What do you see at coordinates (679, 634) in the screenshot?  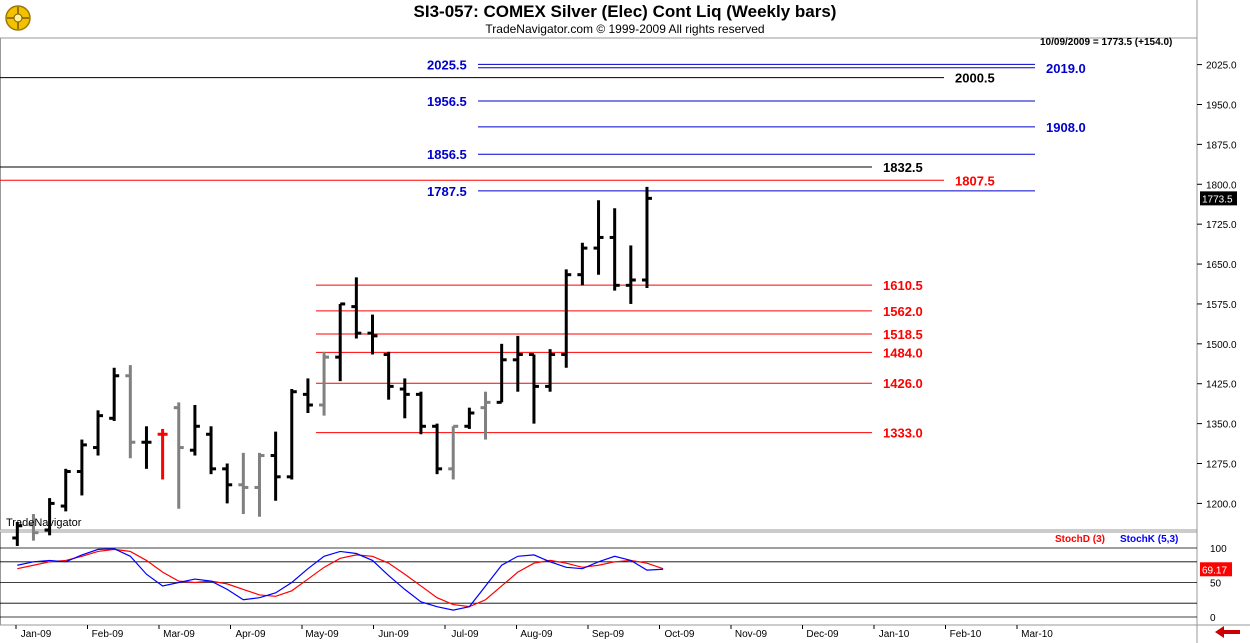 I see `time-tick-label-9: Oct-09` at bounding box center [679, 634].